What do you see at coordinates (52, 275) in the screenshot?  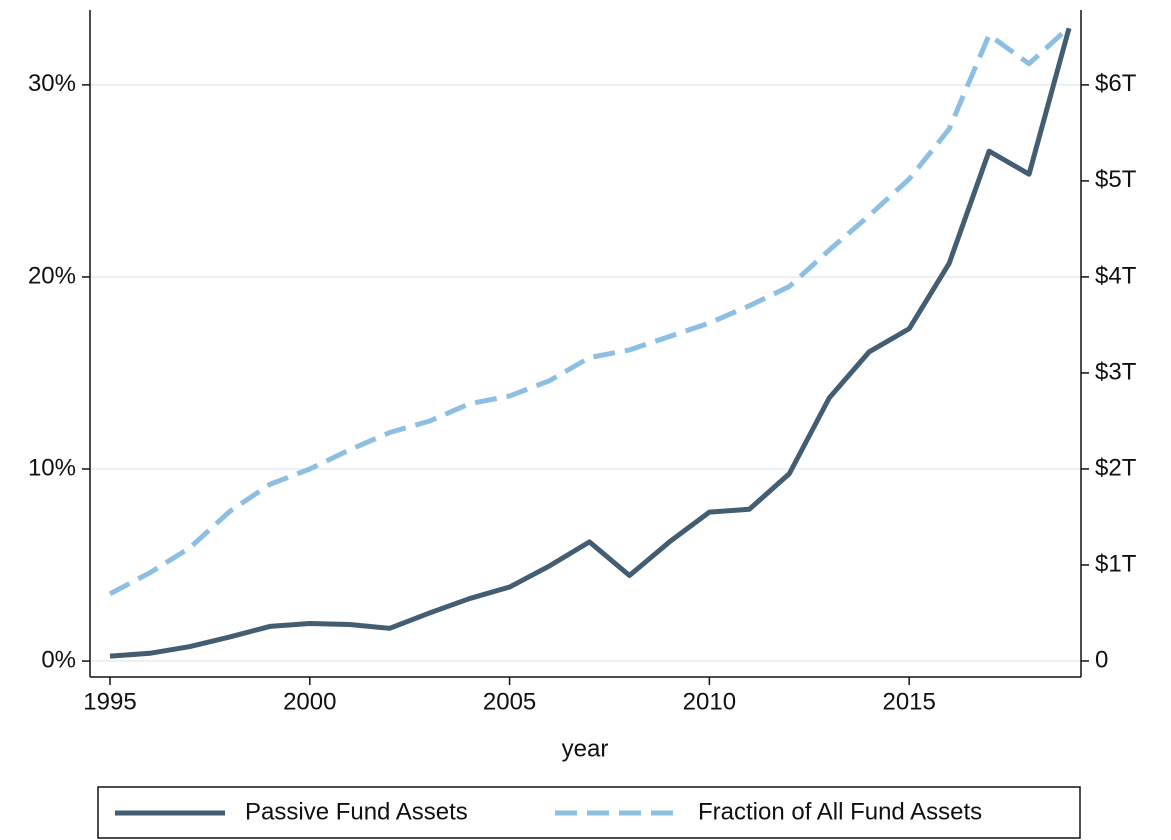 I see `y-tick-label: 20%` at bounding box center [52, 275].